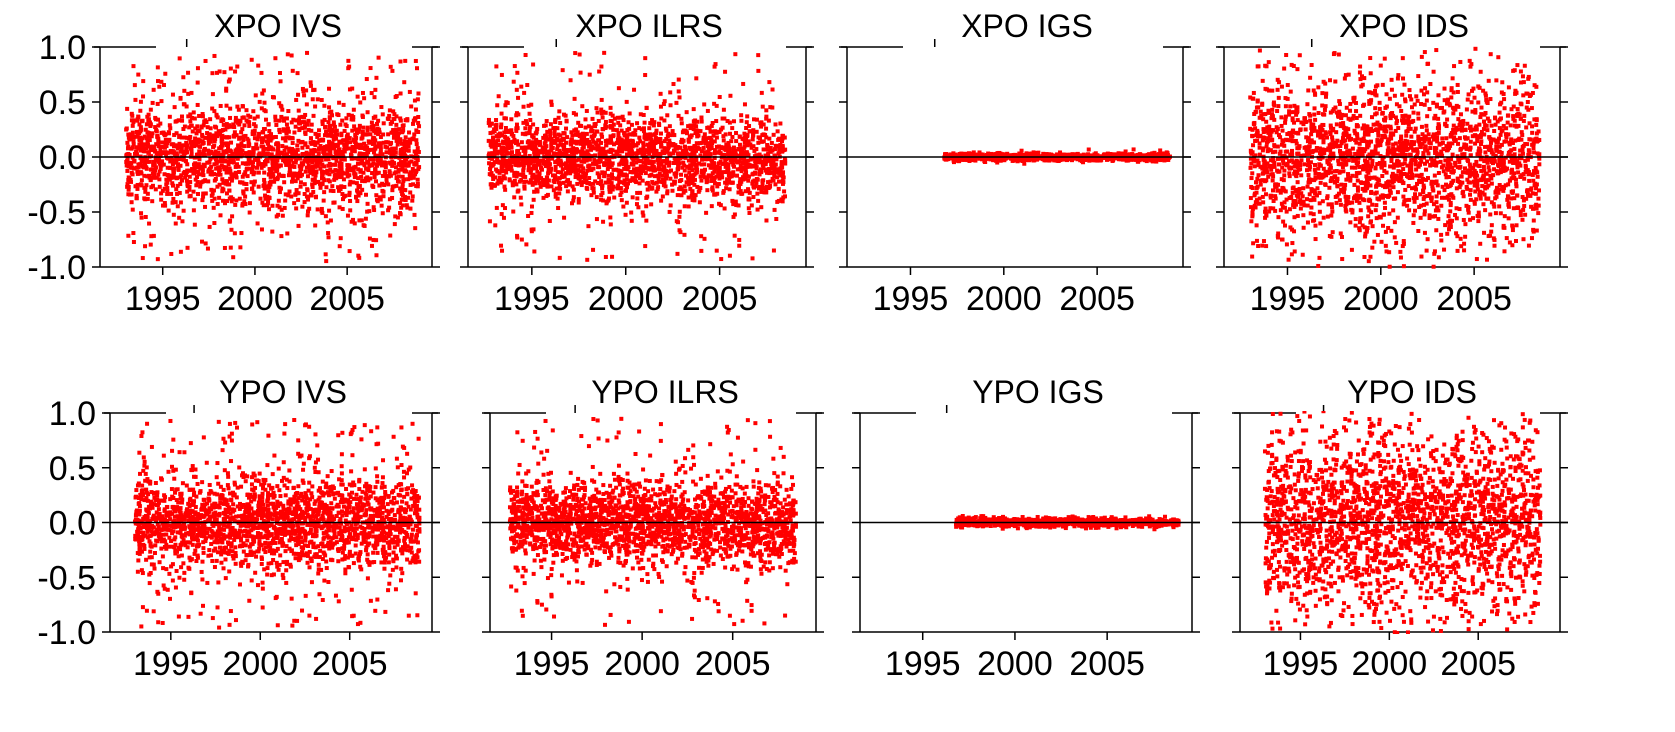 This screenshot has height=732, width=1675. I want to click on x-tick-label: 2005, so click(347, 299).